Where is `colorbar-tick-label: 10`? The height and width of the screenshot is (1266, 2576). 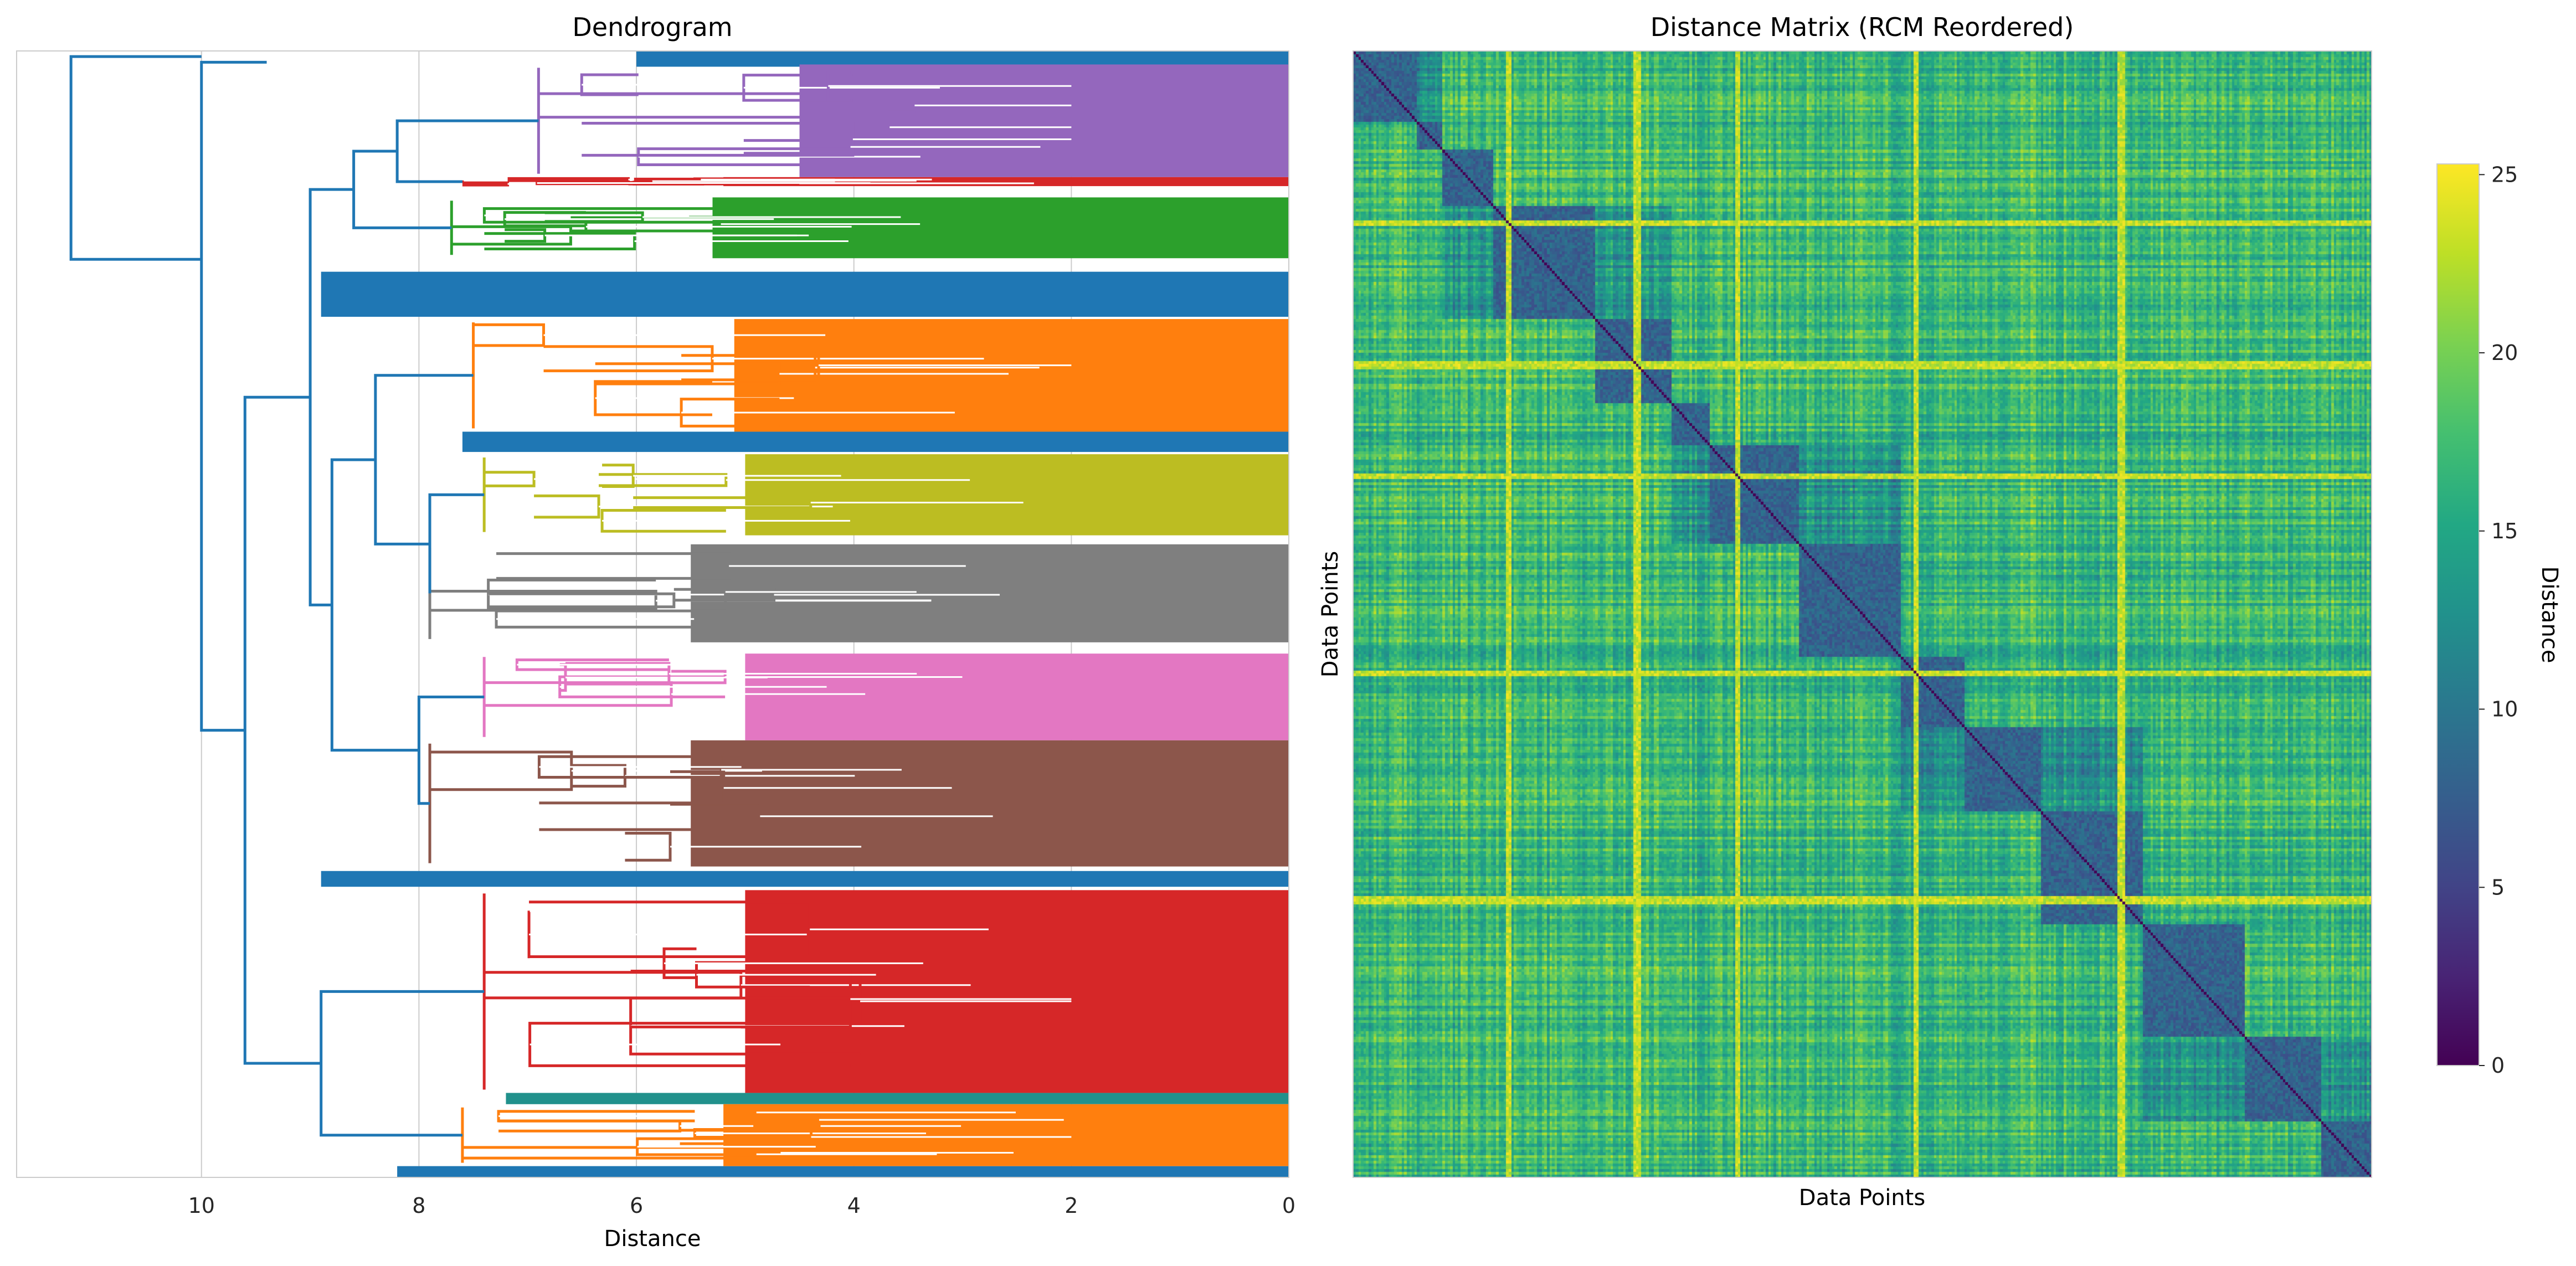 colorbar-tick-label: 10 is located at coordinates (2504, 709).